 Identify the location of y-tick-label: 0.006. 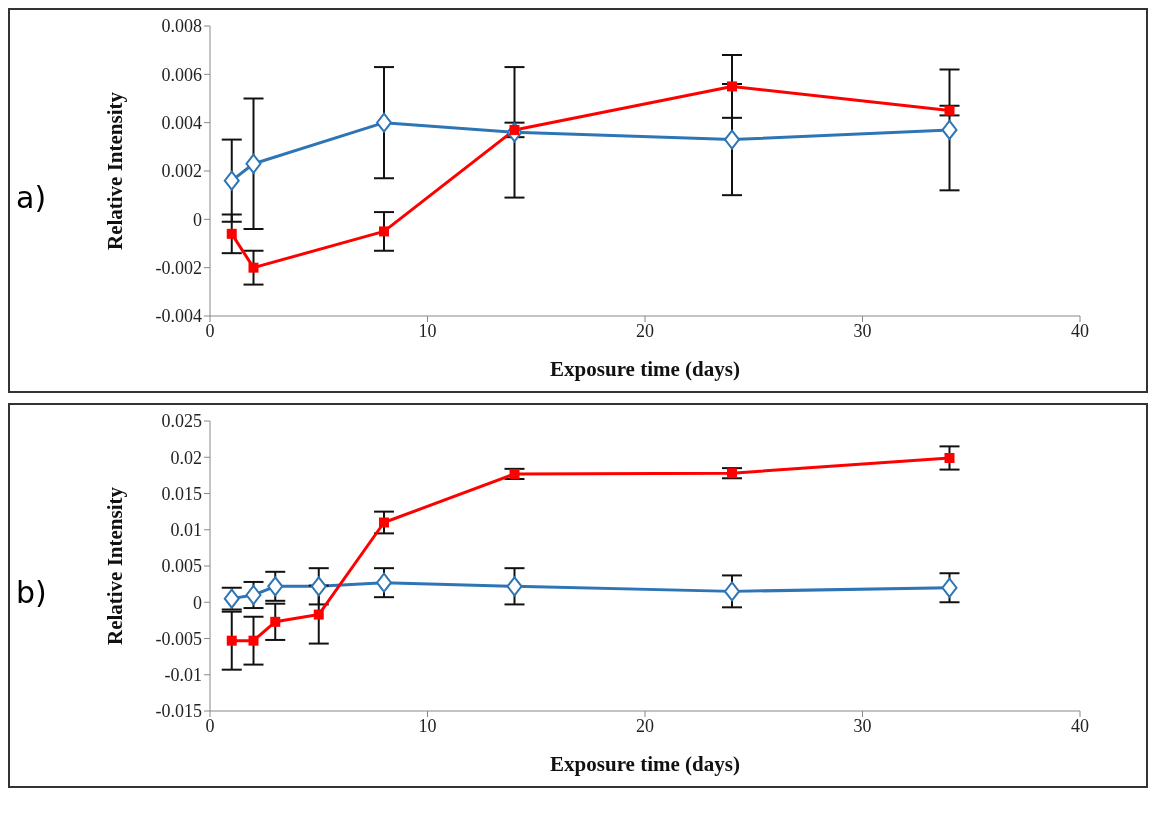
(181, 74).